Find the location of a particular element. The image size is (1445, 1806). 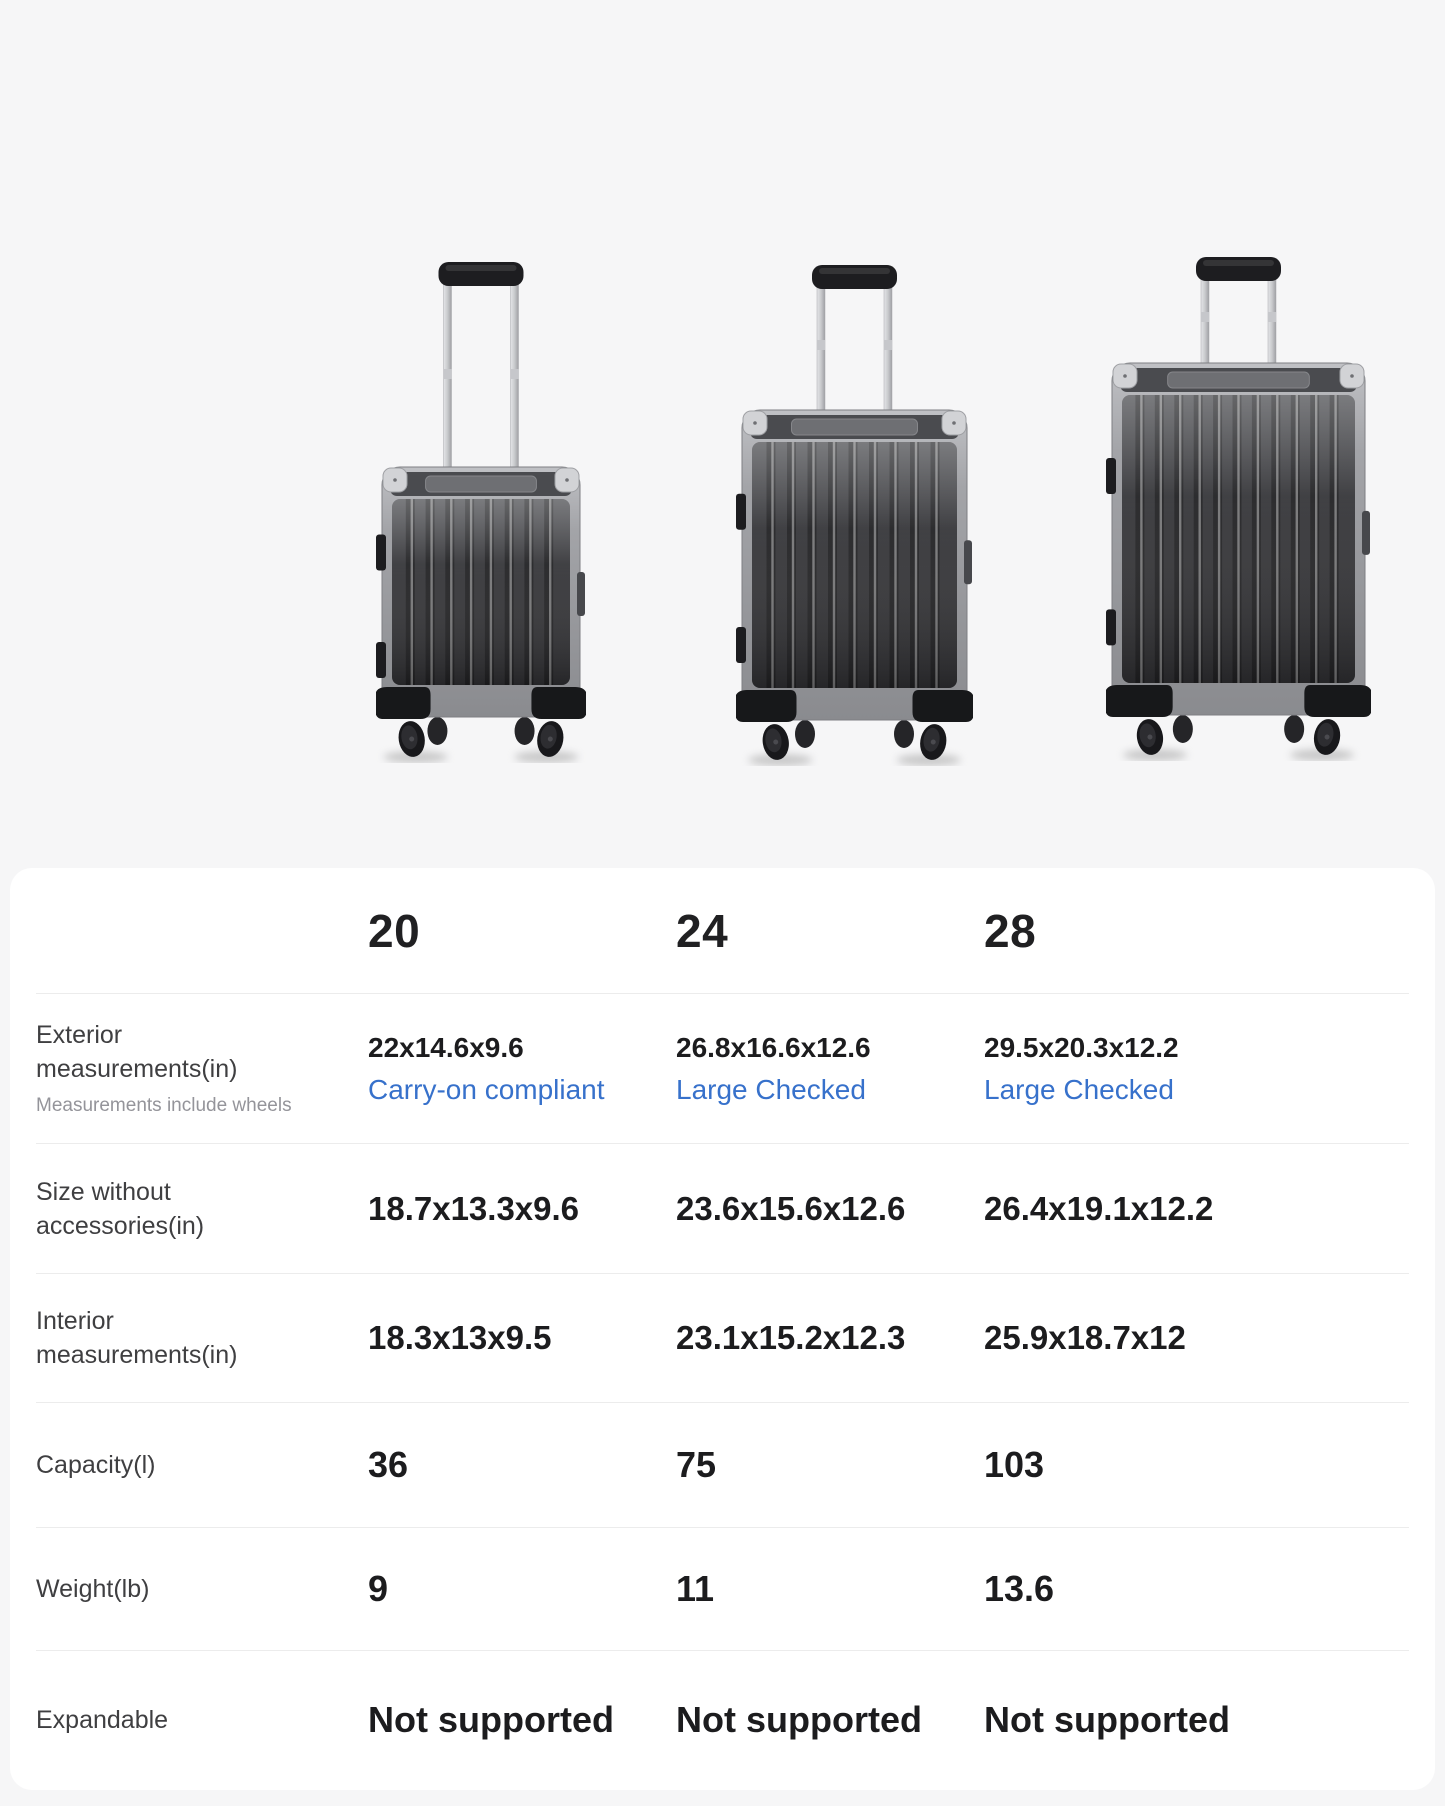

suitcase-28-image is located at coordinates (1238, 511).